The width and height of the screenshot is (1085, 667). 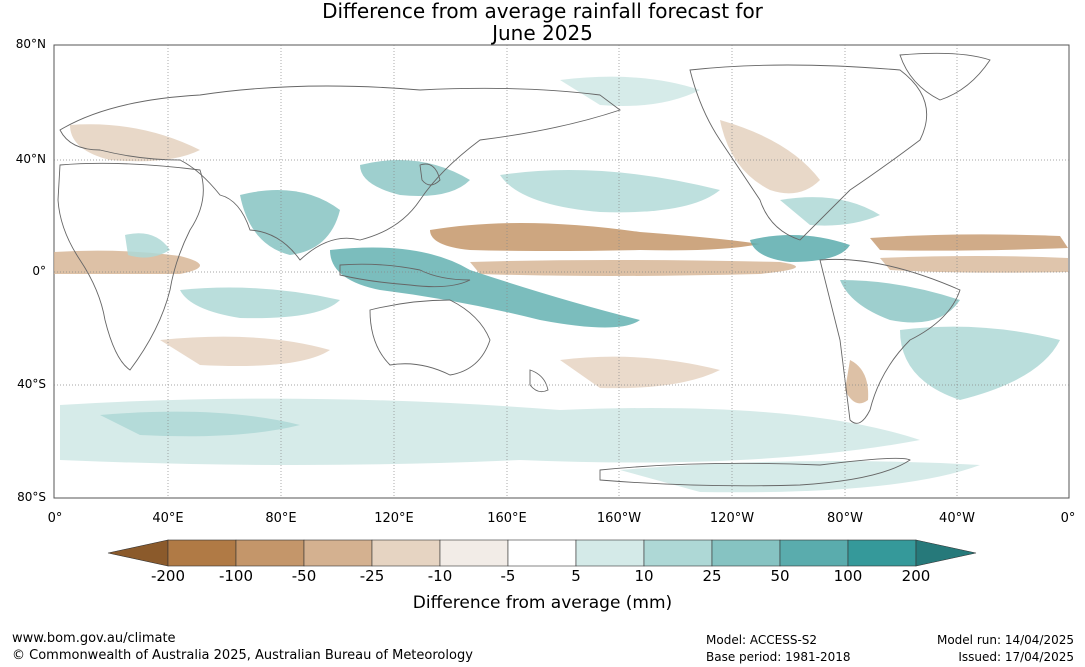 What do you see at coordinates (780, 576) in the screenshot?
I see `colorbar-tick: 50` at bounding box center [780, 576].